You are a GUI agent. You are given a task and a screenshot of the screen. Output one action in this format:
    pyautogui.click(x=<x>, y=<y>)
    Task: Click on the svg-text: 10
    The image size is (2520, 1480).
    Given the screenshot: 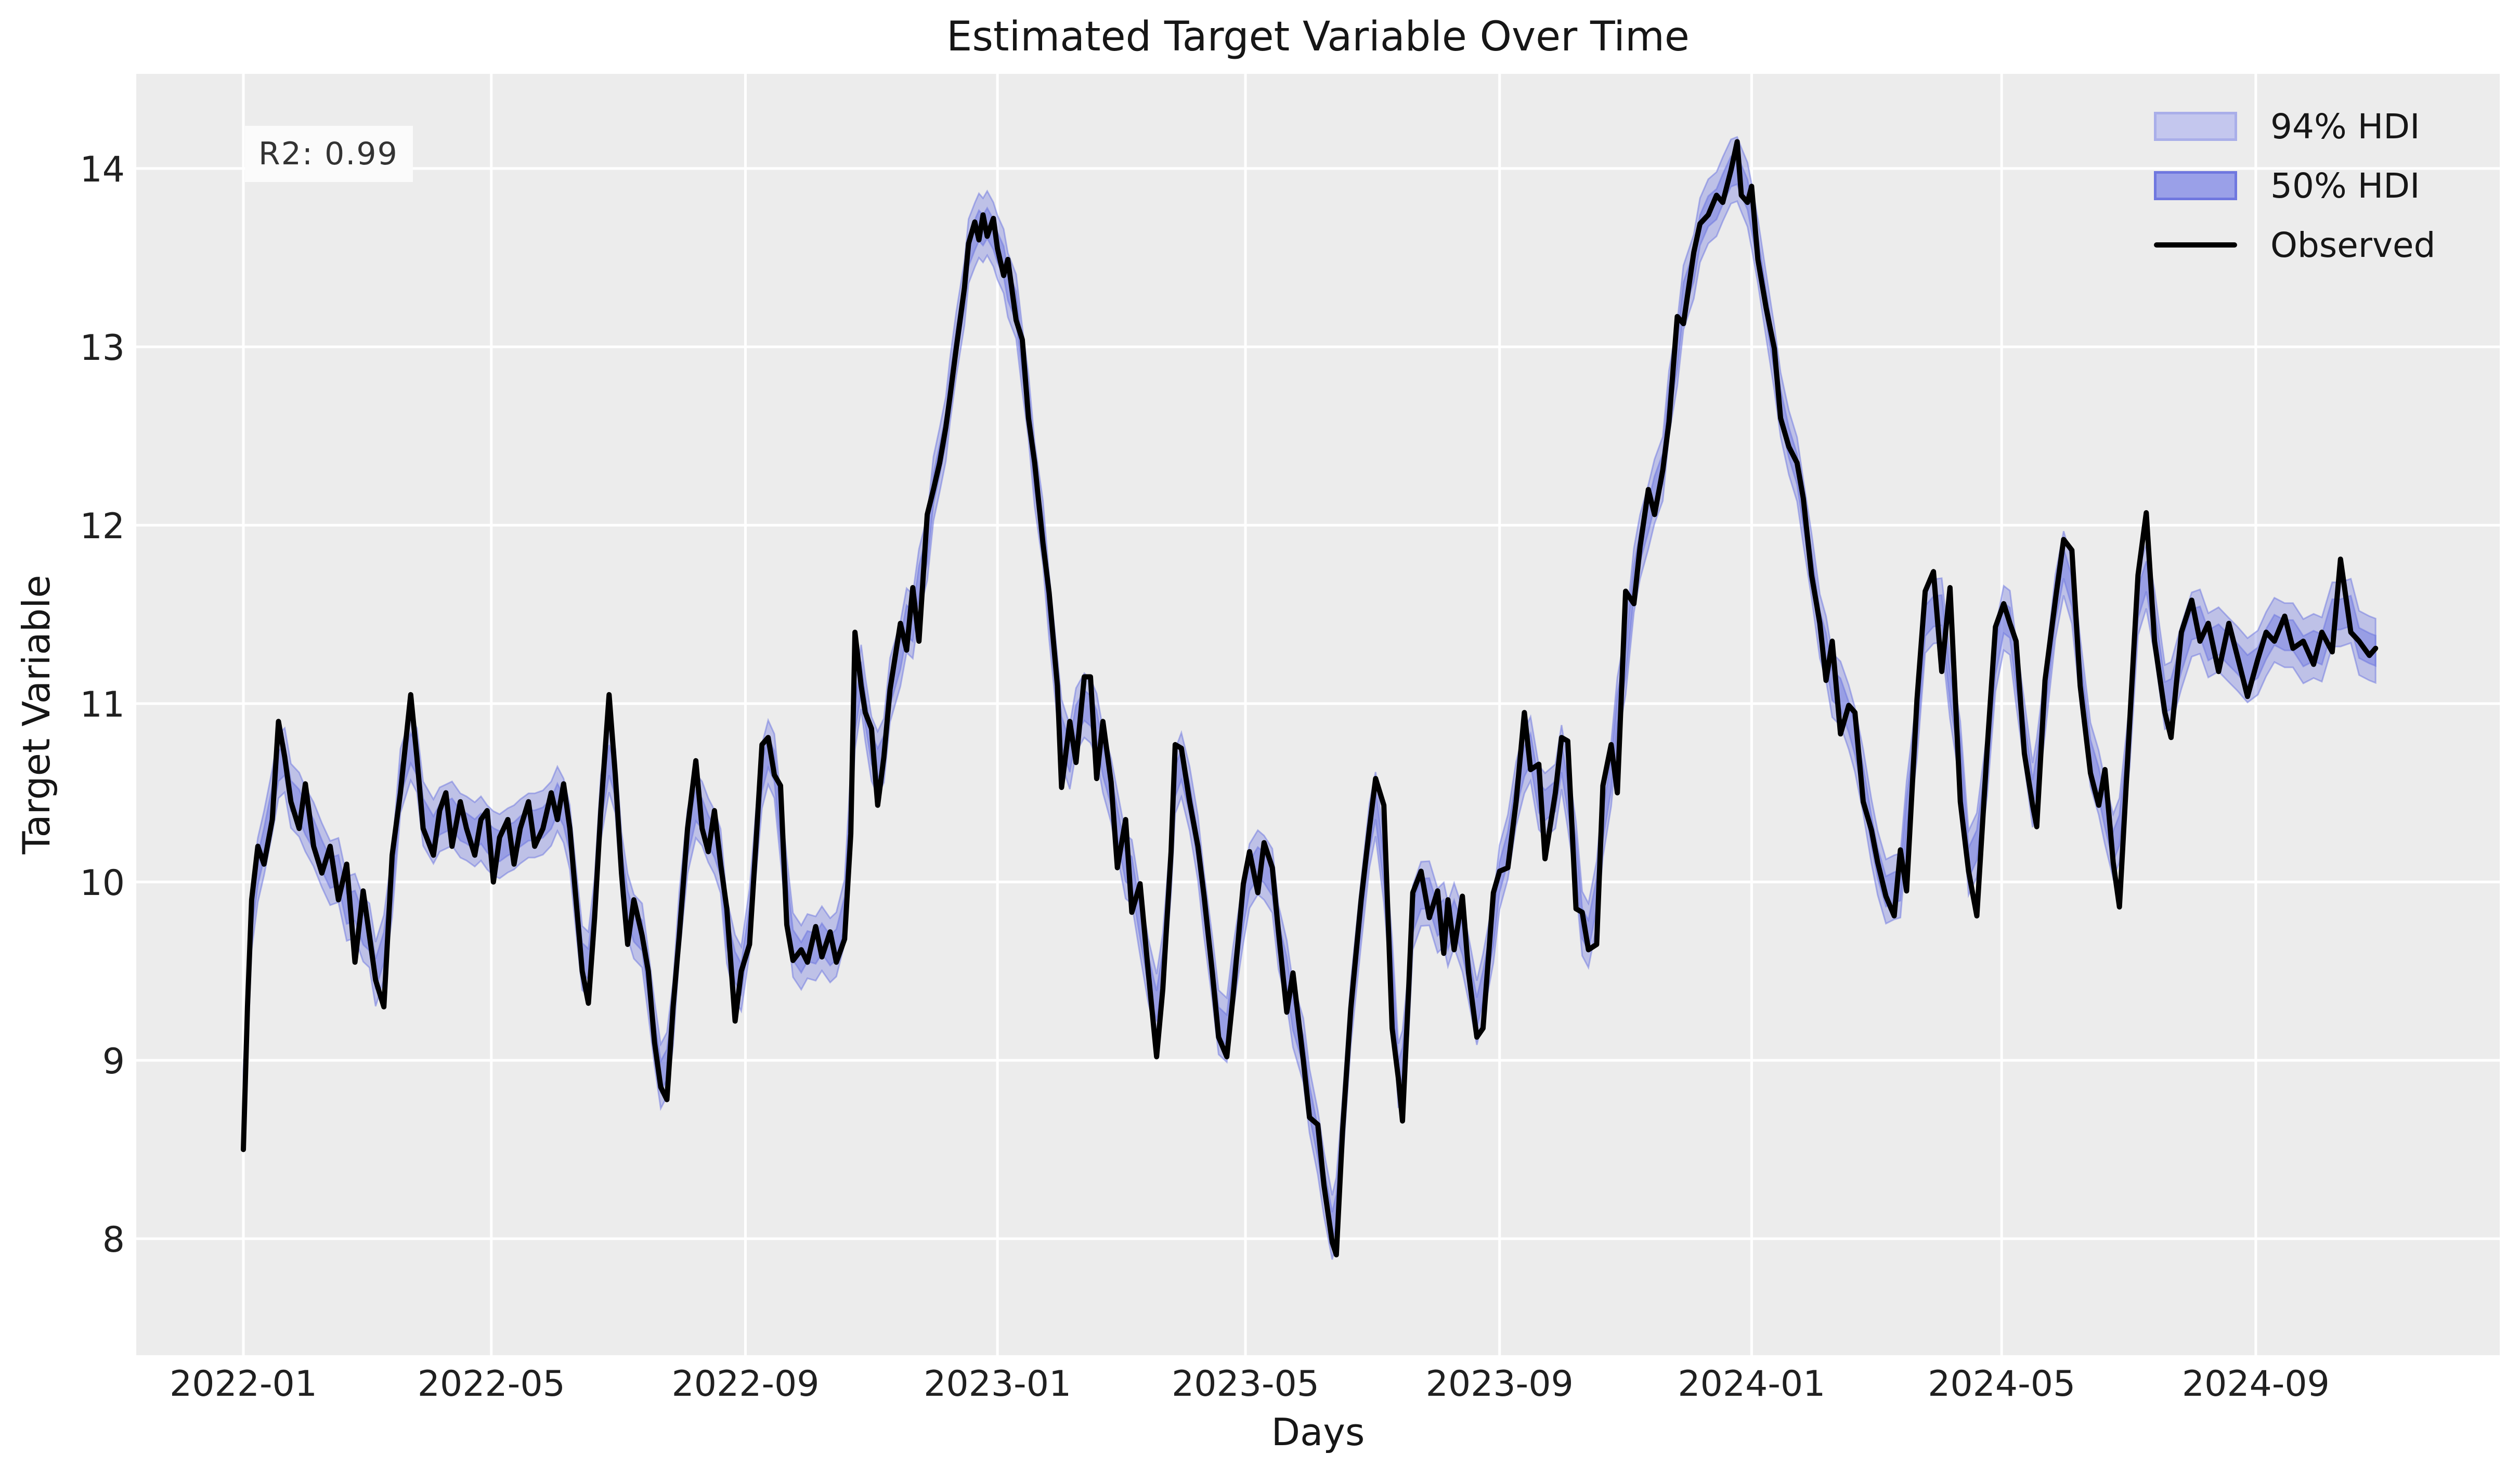 What is the action you would take?
    pyautogui.click(x=102, y=883)
    